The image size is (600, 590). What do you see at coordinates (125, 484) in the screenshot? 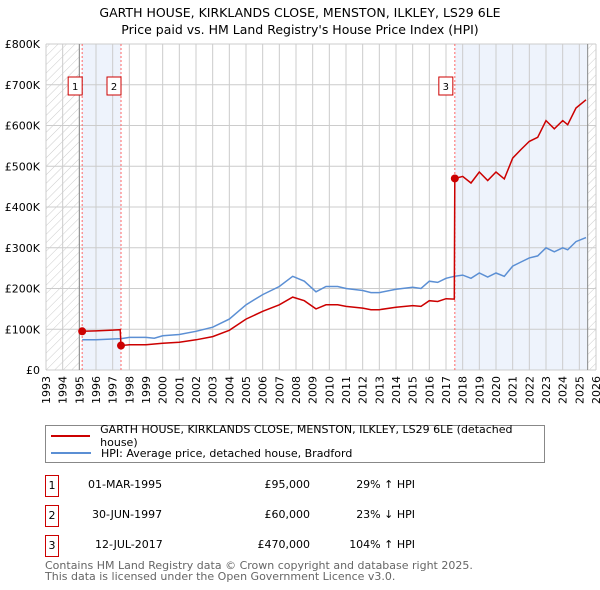
I see `transaction-date: 01-MAR-1995` at bounding box center [125, 484].